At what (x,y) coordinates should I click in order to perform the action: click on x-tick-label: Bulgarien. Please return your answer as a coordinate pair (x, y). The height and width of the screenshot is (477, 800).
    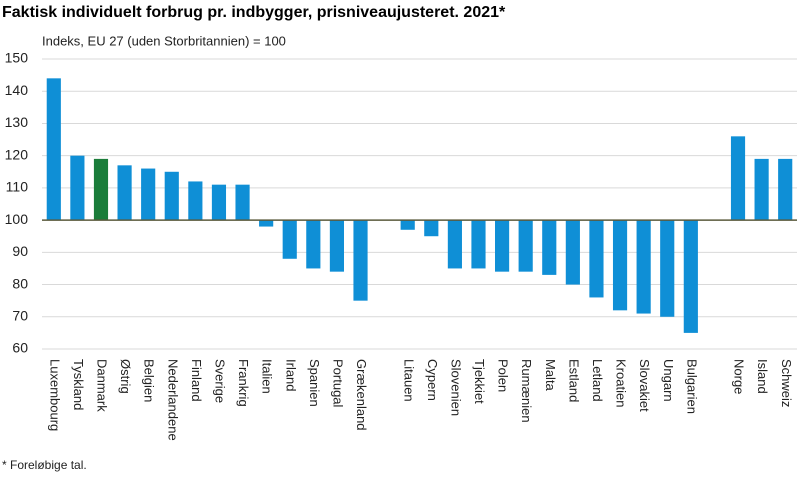
    Looking at the image, I should click on (691, 386).